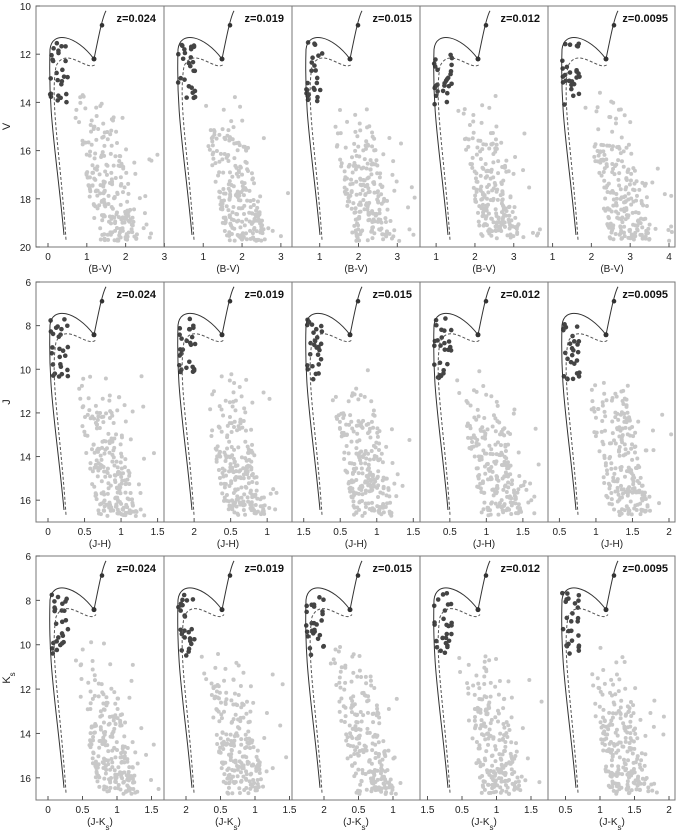  What do you see at coordinates (203, 148) in the screenshot?
I see `isochrone-dashed-line` at bounding box center [203, 148].